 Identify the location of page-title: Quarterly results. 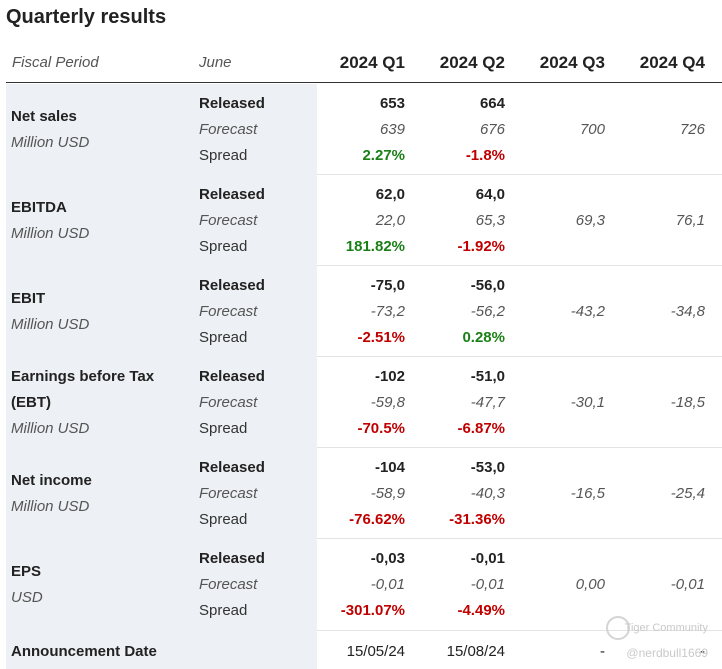
(86, 17).